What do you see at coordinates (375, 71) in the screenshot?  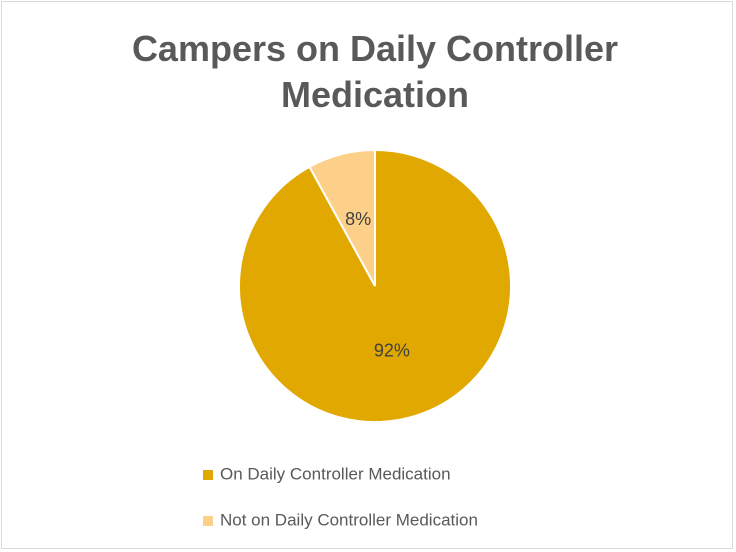 I see `chart-title: Campers on Daily Controller Medication` at bounding box center [375, 71].